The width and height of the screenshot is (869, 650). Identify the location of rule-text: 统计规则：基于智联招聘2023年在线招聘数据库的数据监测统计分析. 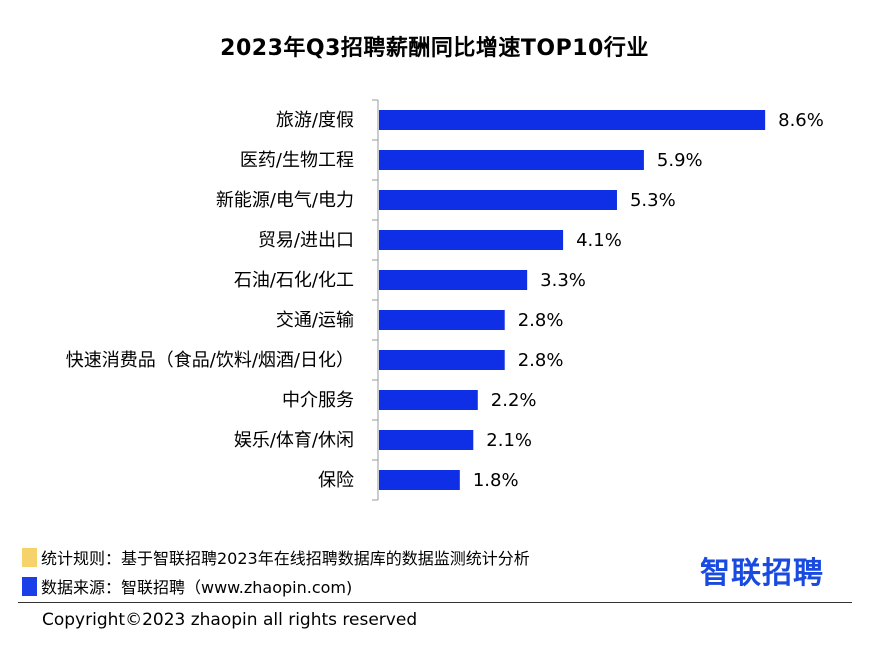
(285, 558).